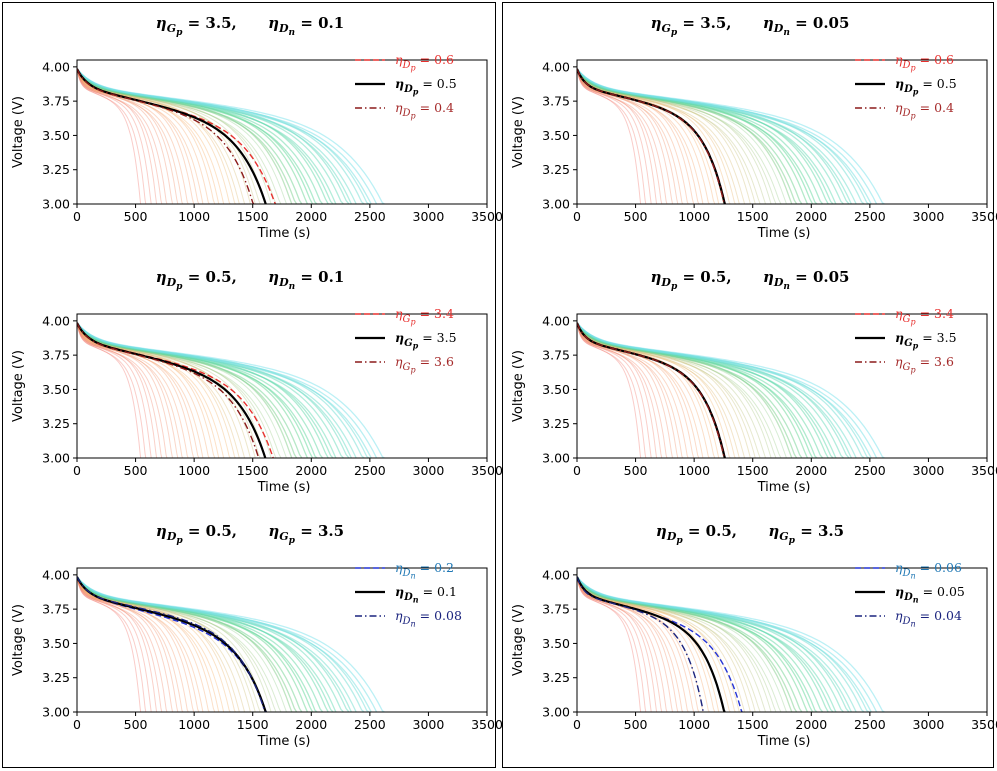 Image resolution: width=997 pixels, height=771 pixels. What do you see at coordinates (311, 470) in the screenshot?
I see `x-tick-label: 2000` at bounding box center [311, 470].